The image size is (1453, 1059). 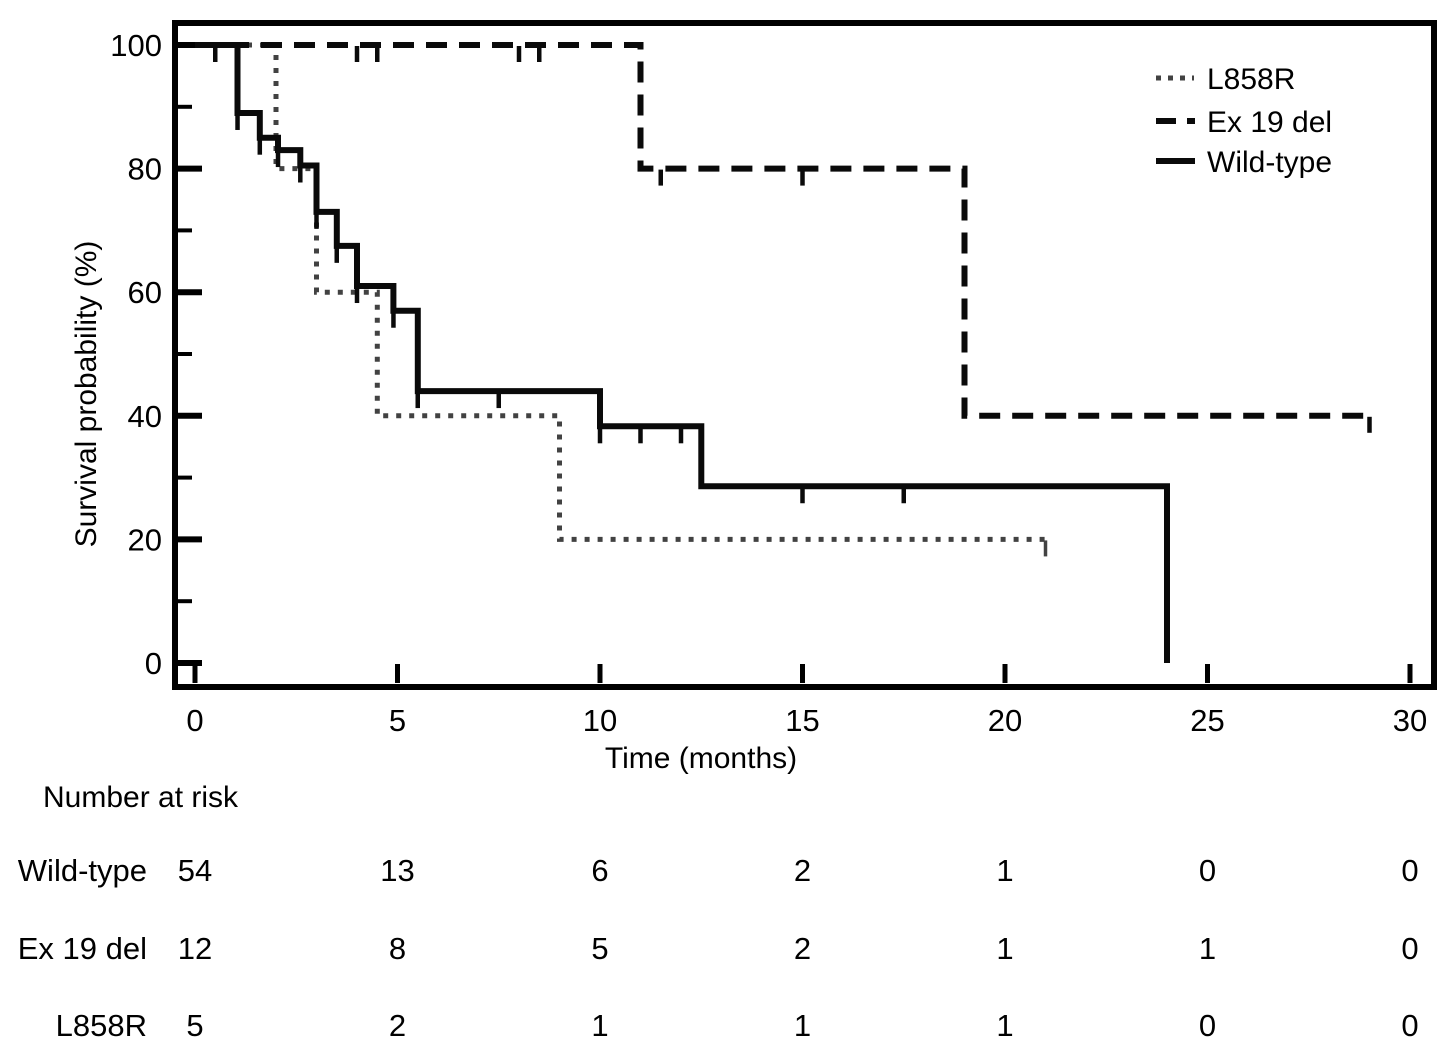 What do you see at coordinates (145, 169) in the screenshot?
I see `y-tick-label: 80` at bounding box center [145, 169].